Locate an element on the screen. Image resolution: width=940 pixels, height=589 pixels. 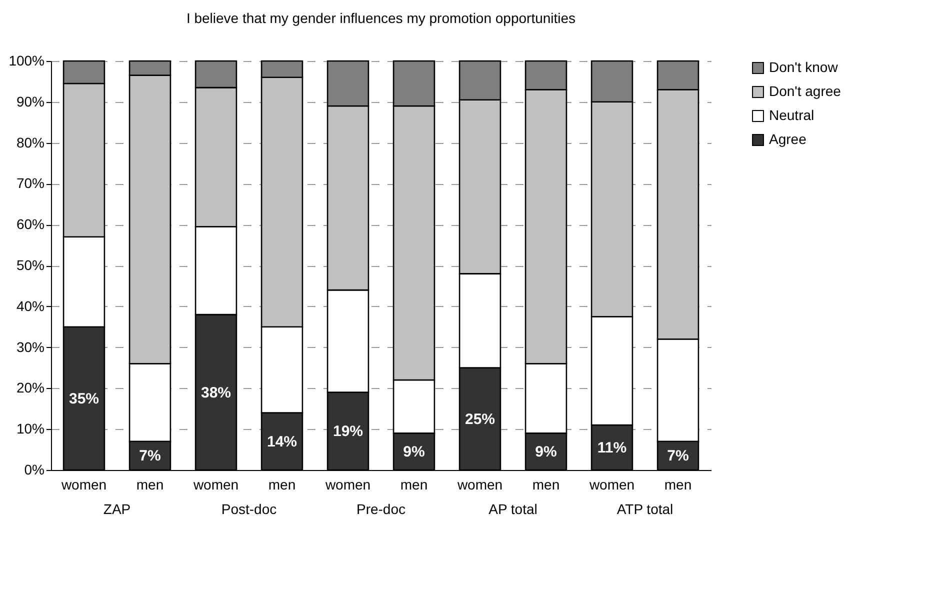
data-label: 25% is located at coordinates (480, 419).